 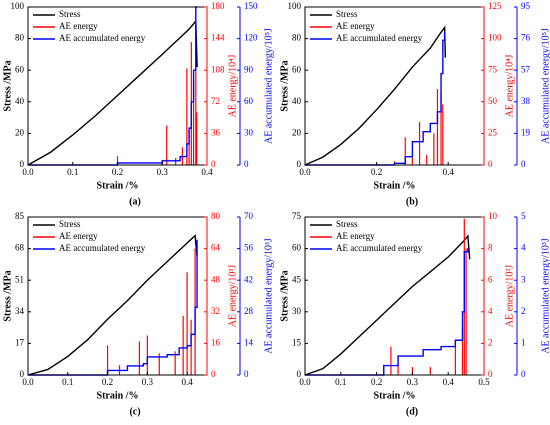 I want to click on y-tick-label: 45, so click(x=297, y=279).